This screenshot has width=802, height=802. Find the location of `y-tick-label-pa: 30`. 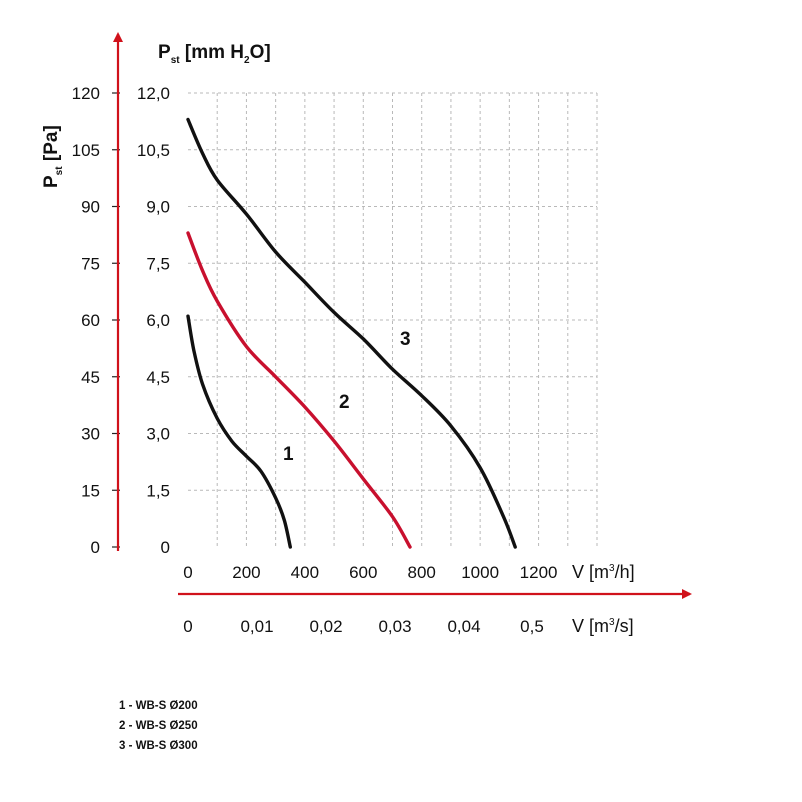

y-tick-label-pa: 30 is located at coordinates (90, 434).